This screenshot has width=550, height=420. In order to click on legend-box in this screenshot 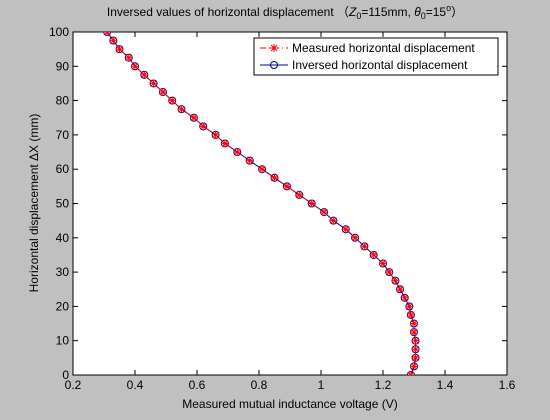, I will do `click(376, 56)`.